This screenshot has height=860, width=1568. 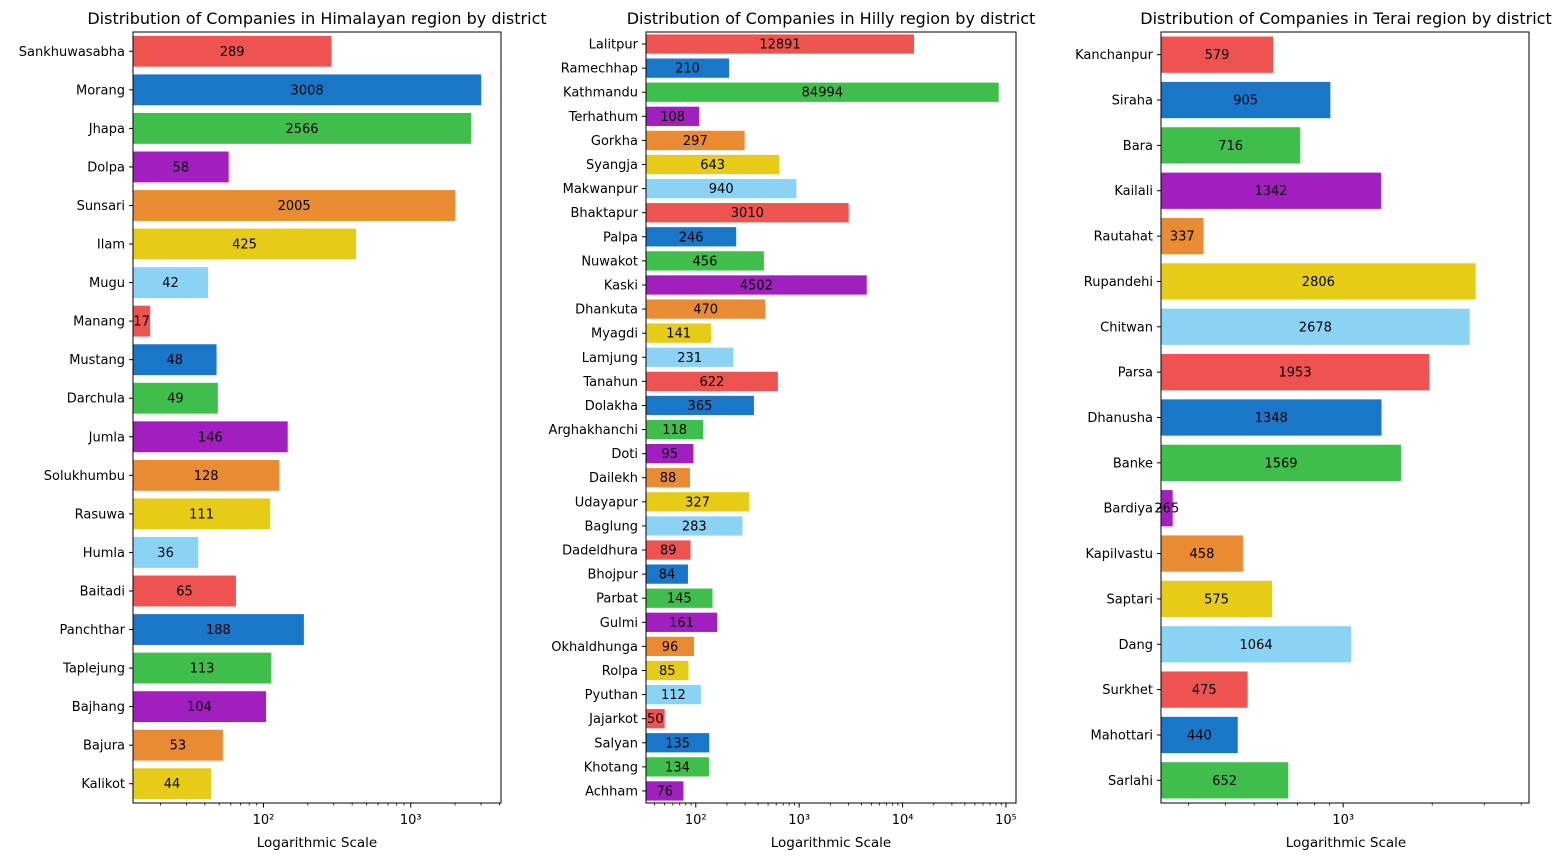 I want to click on data-label: 161, so click(x=681, y=623).